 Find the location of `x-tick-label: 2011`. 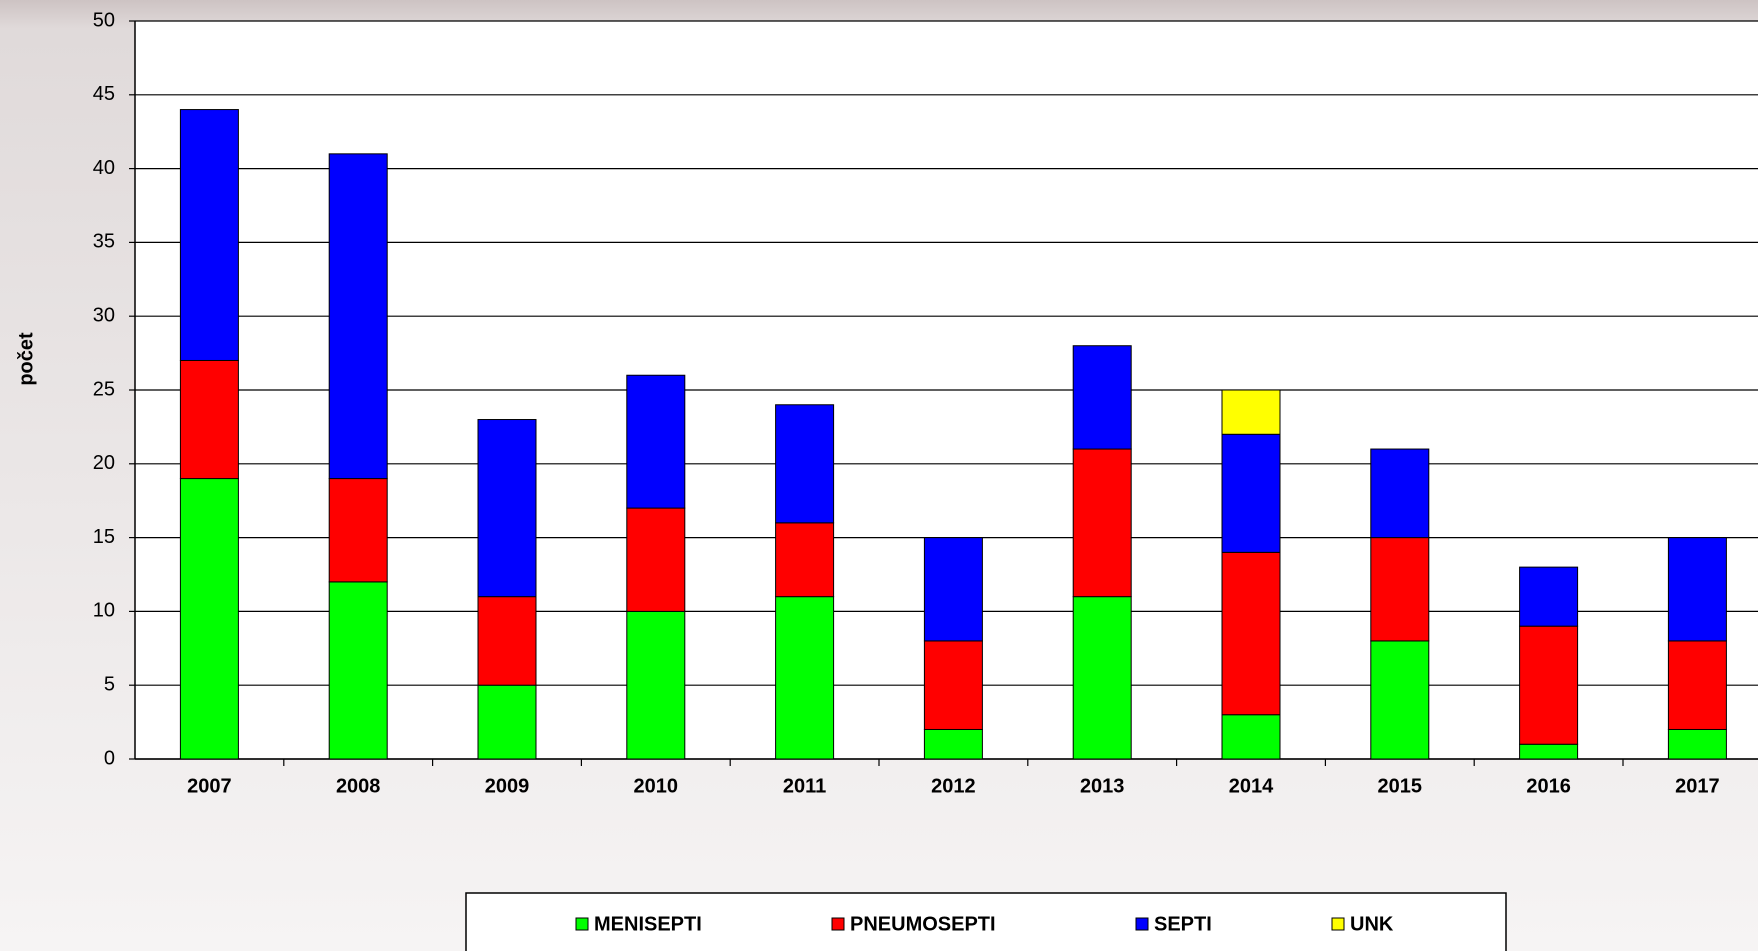

x-tick-label: 2011 is located at coordinates (804, 786).